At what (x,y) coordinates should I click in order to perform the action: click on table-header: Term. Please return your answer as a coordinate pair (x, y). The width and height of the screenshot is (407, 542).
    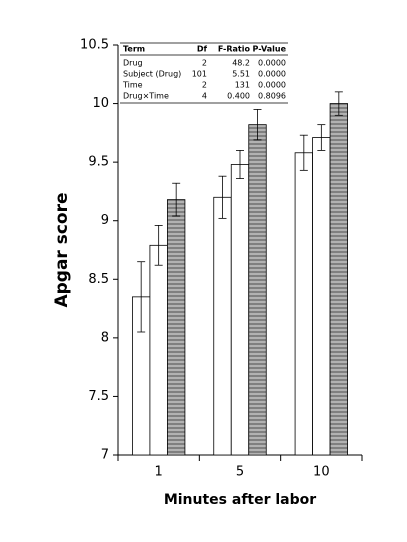
    Looking at the image, I should click on (134, 49).